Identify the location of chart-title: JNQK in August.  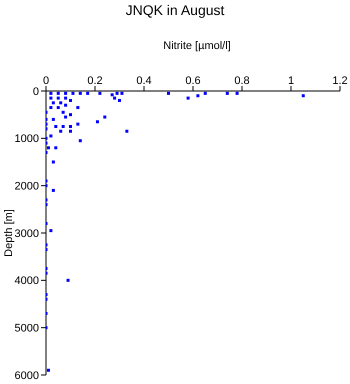
(175, 10).